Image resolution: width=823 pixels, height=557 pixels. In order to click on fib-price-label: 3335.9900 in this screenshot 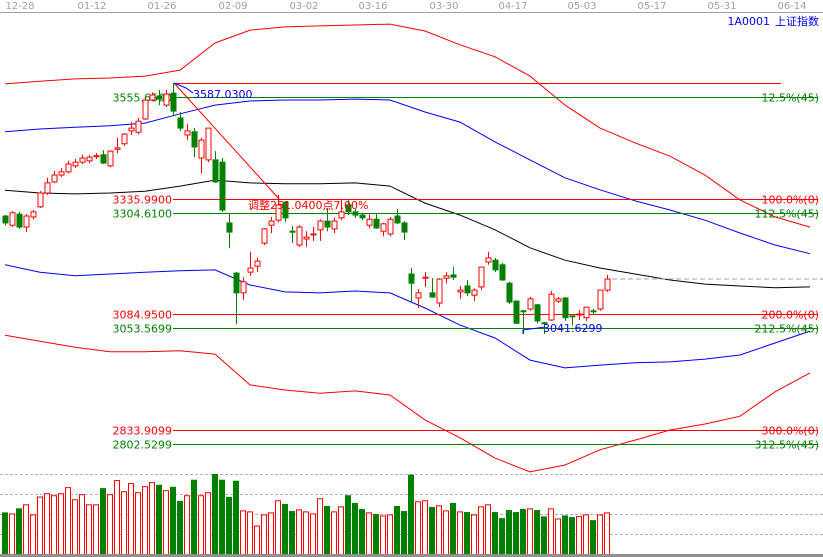, I will do `click(143, 200)`.